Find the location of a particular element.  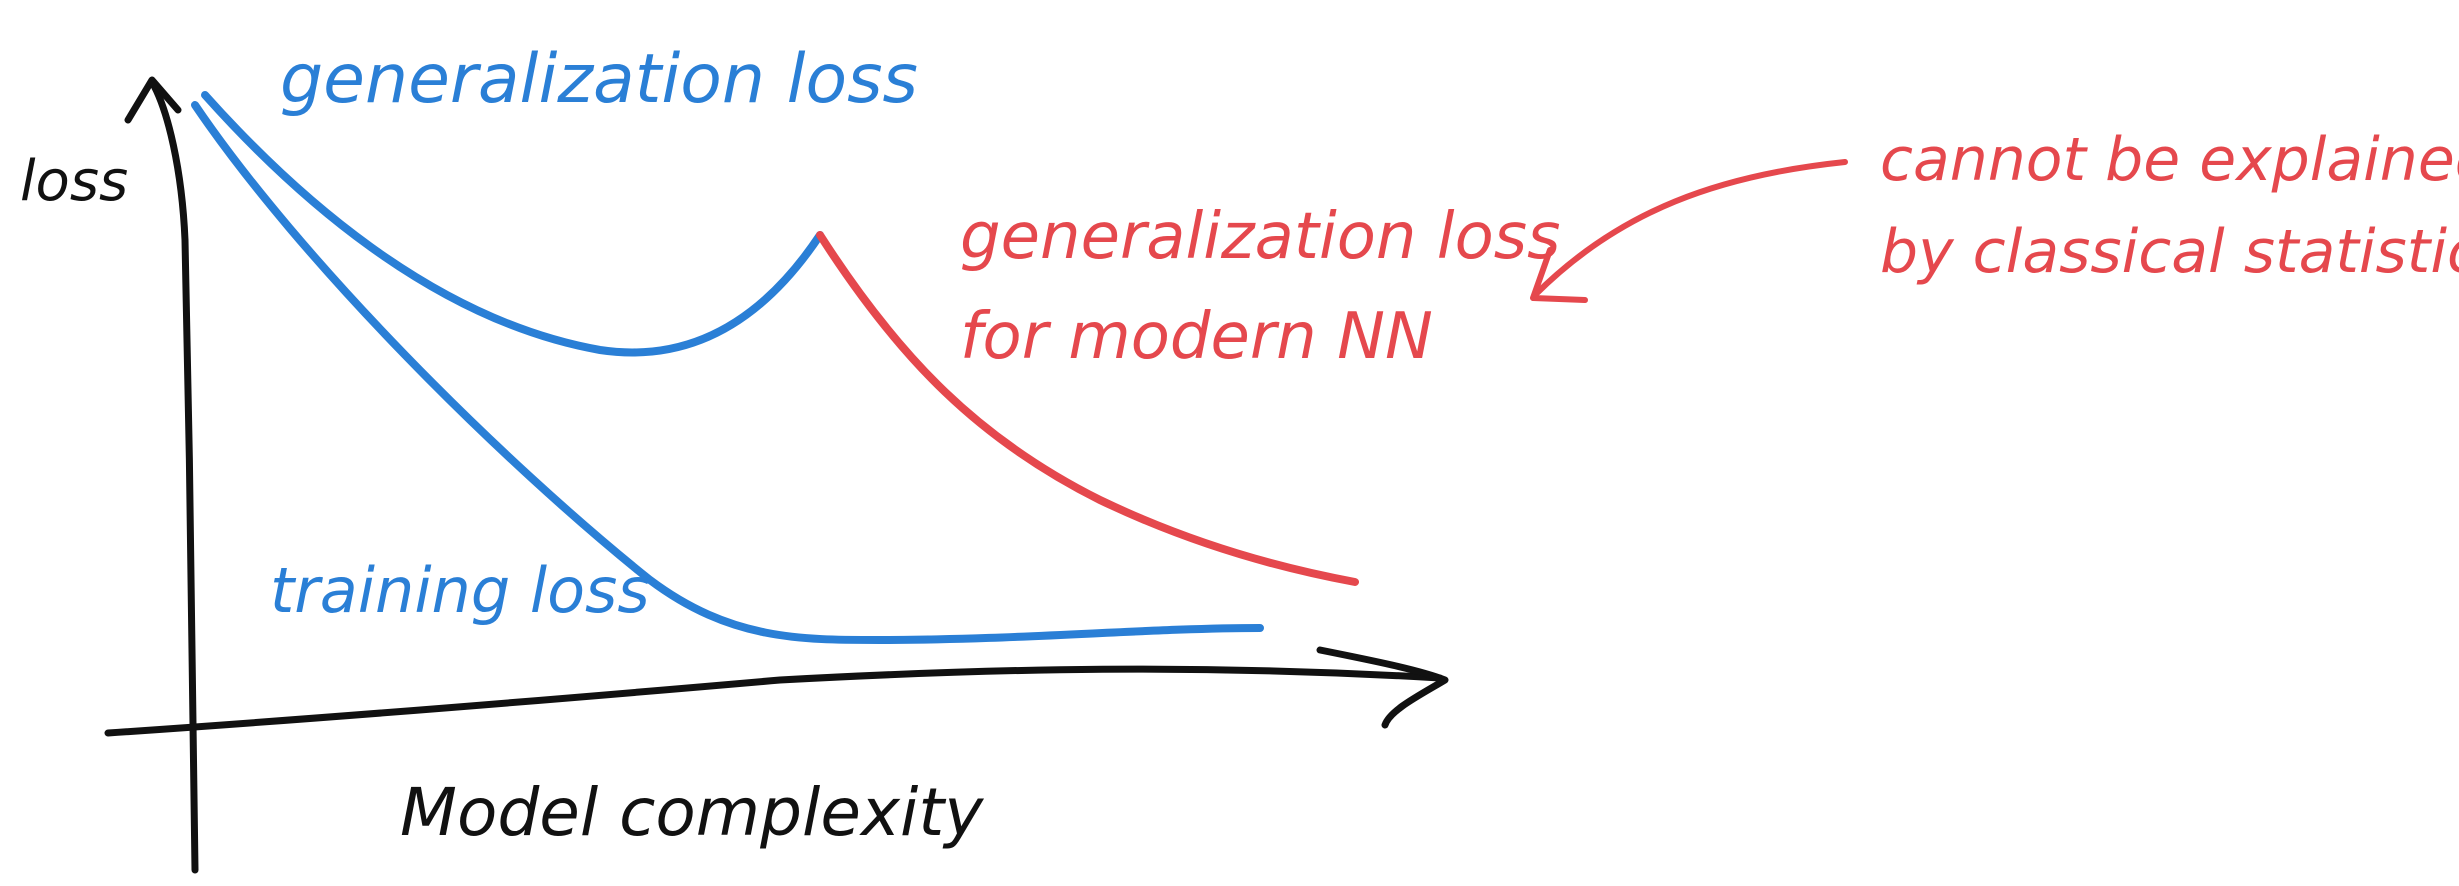

y-axis-label: loss is located at coordinates (74, 181).